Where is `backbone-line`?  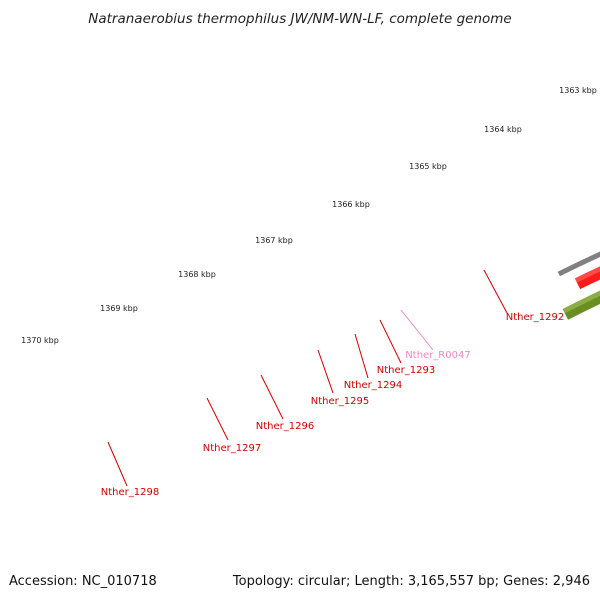 backbone-line is located at coordinates (578, 264).